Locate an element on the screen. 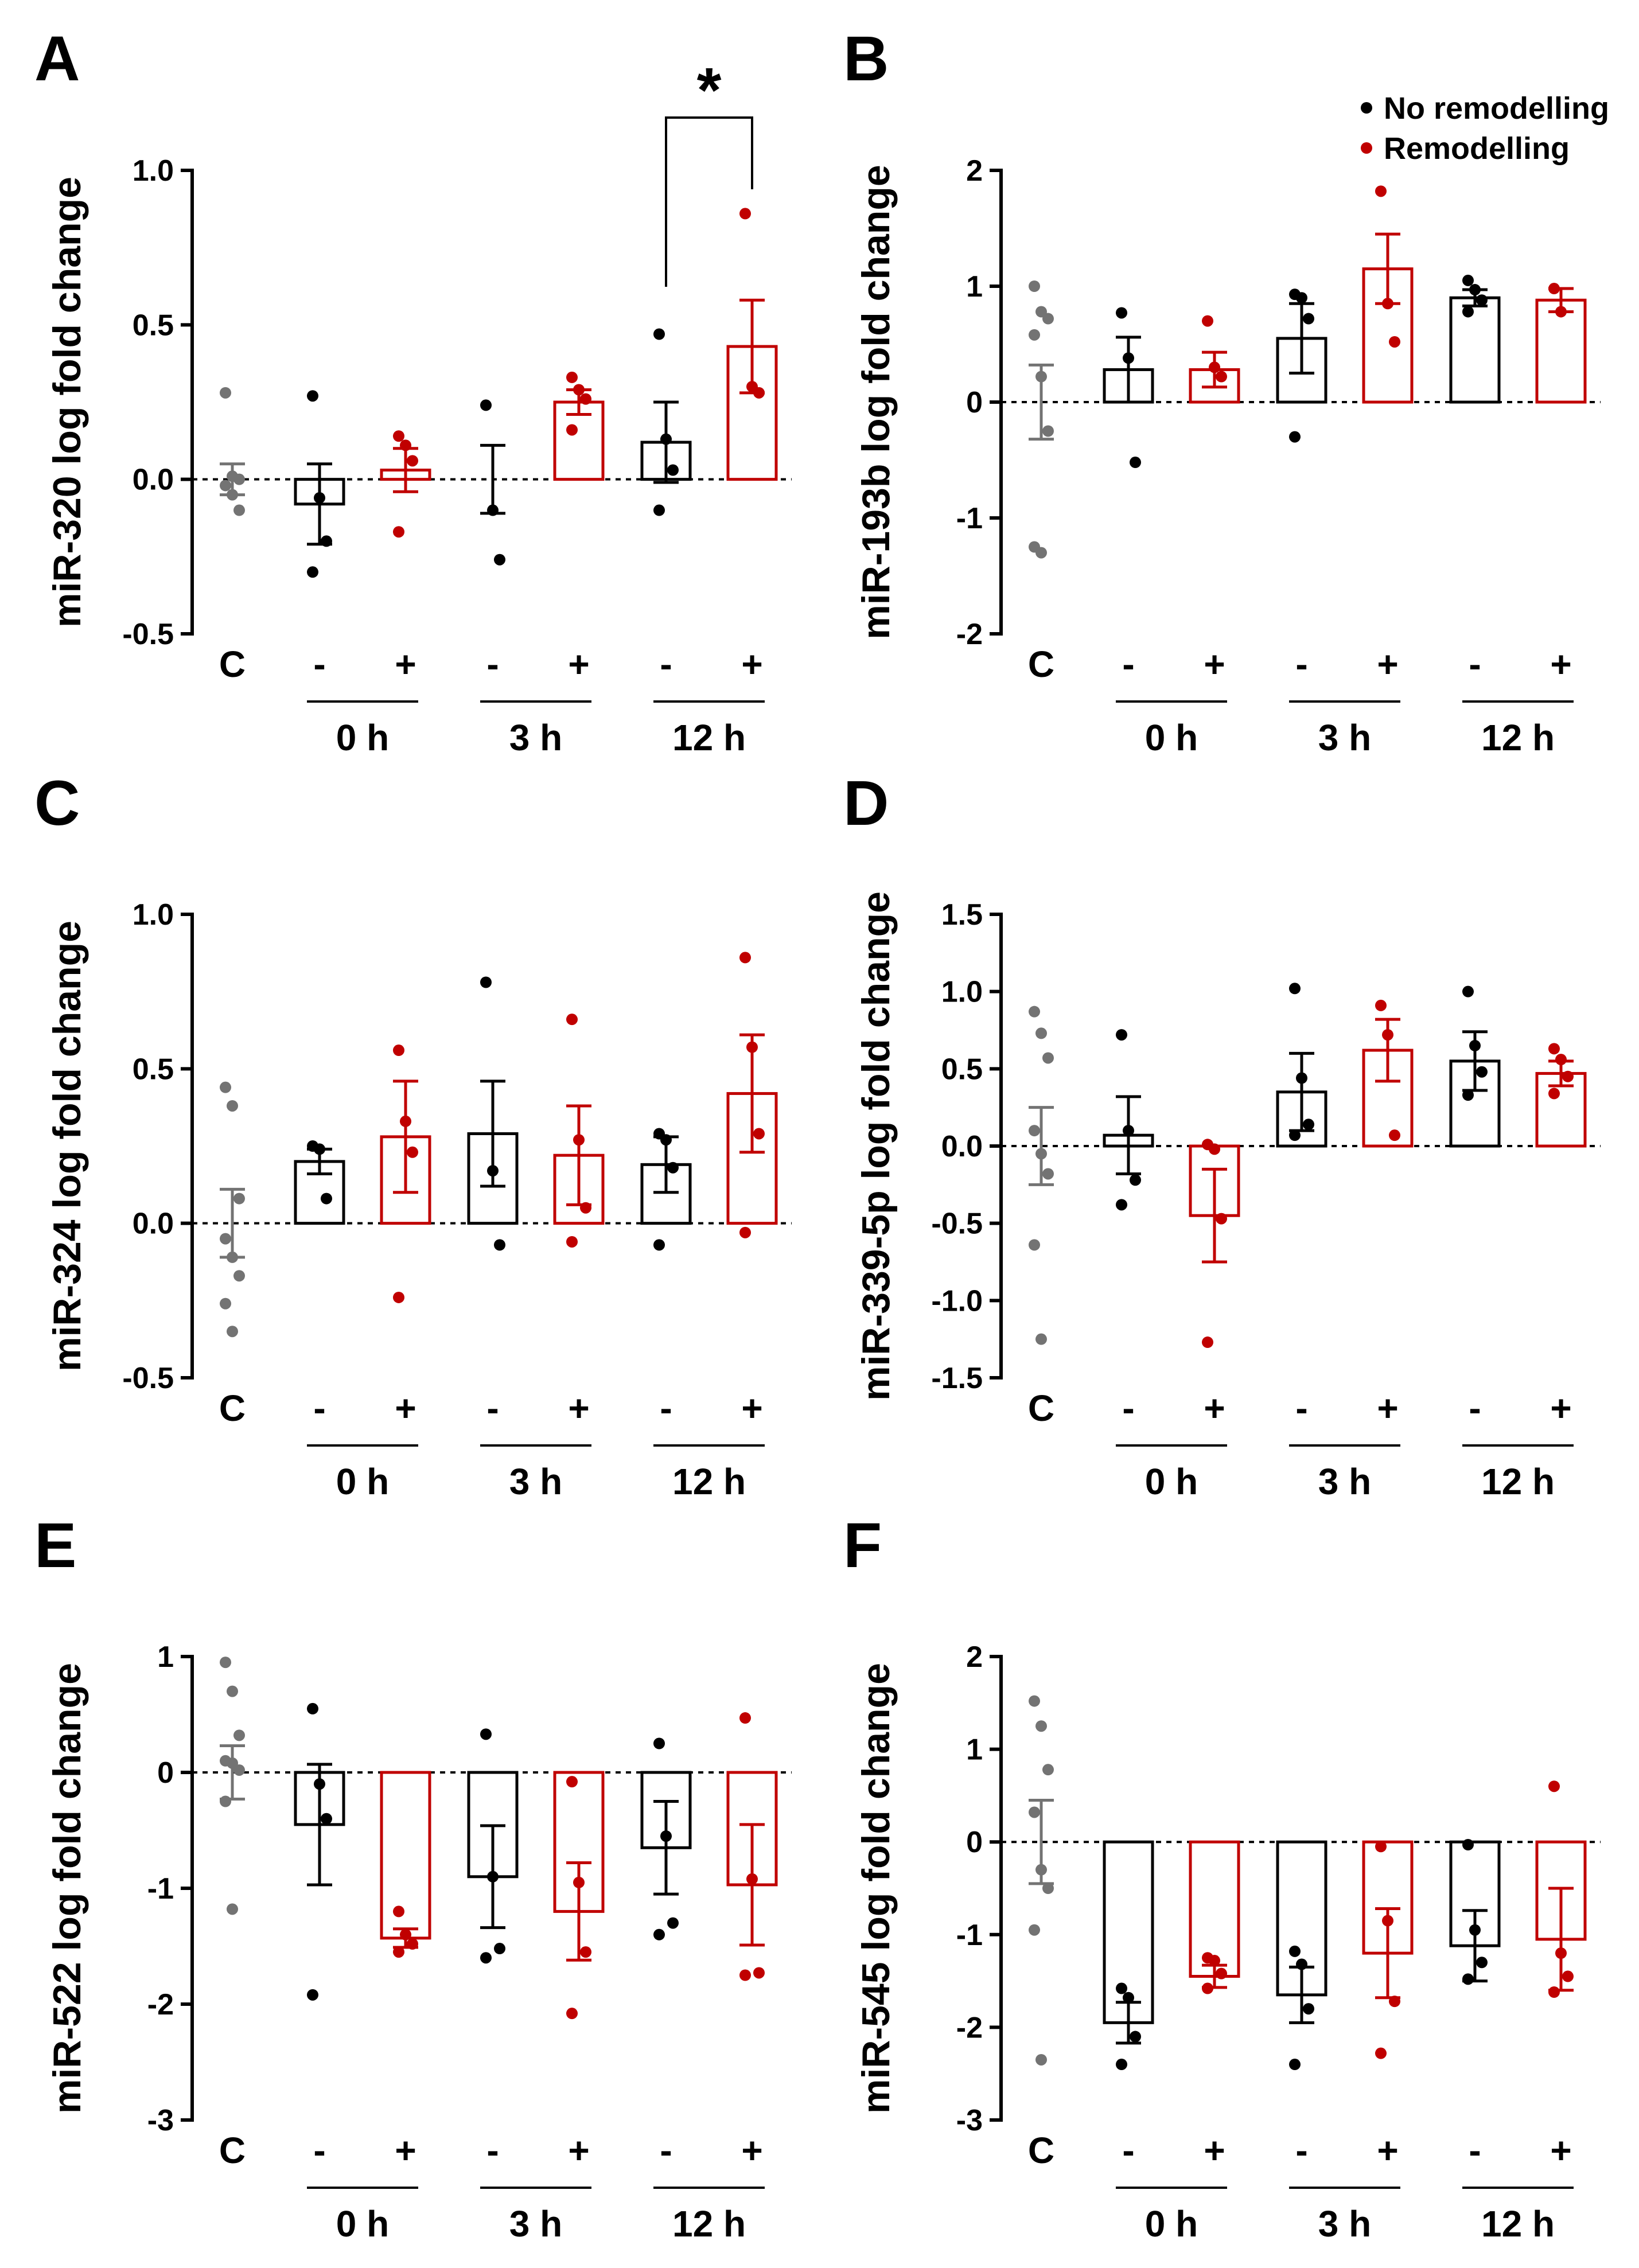 The width and height of the screenshot is (1639, 2268). significance-bracket is located at coordinates (709, 202).